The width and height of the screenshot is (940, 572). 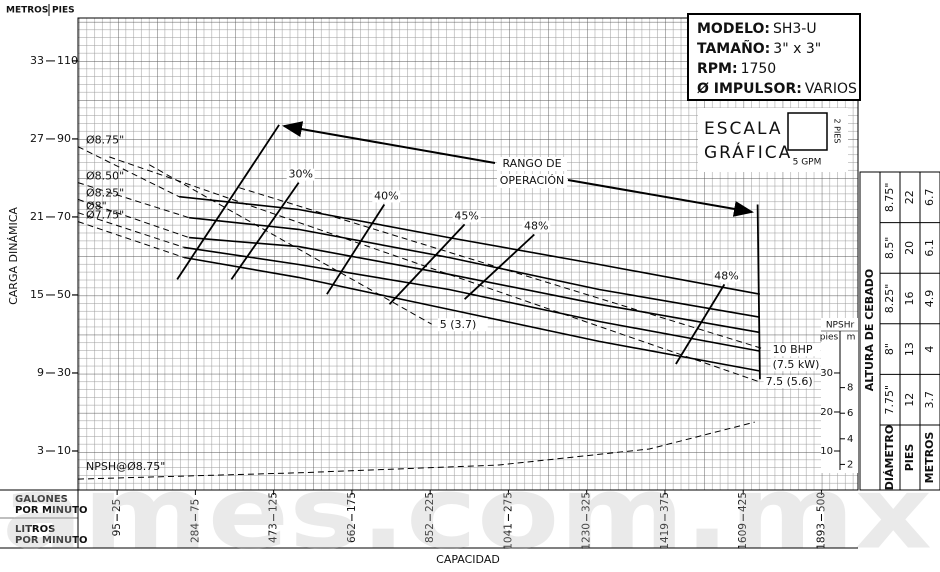 What do you see at coordinates (67, 60) in the screenshot?
I see `y-tick-label: 110` at bounding box center [67, 60].